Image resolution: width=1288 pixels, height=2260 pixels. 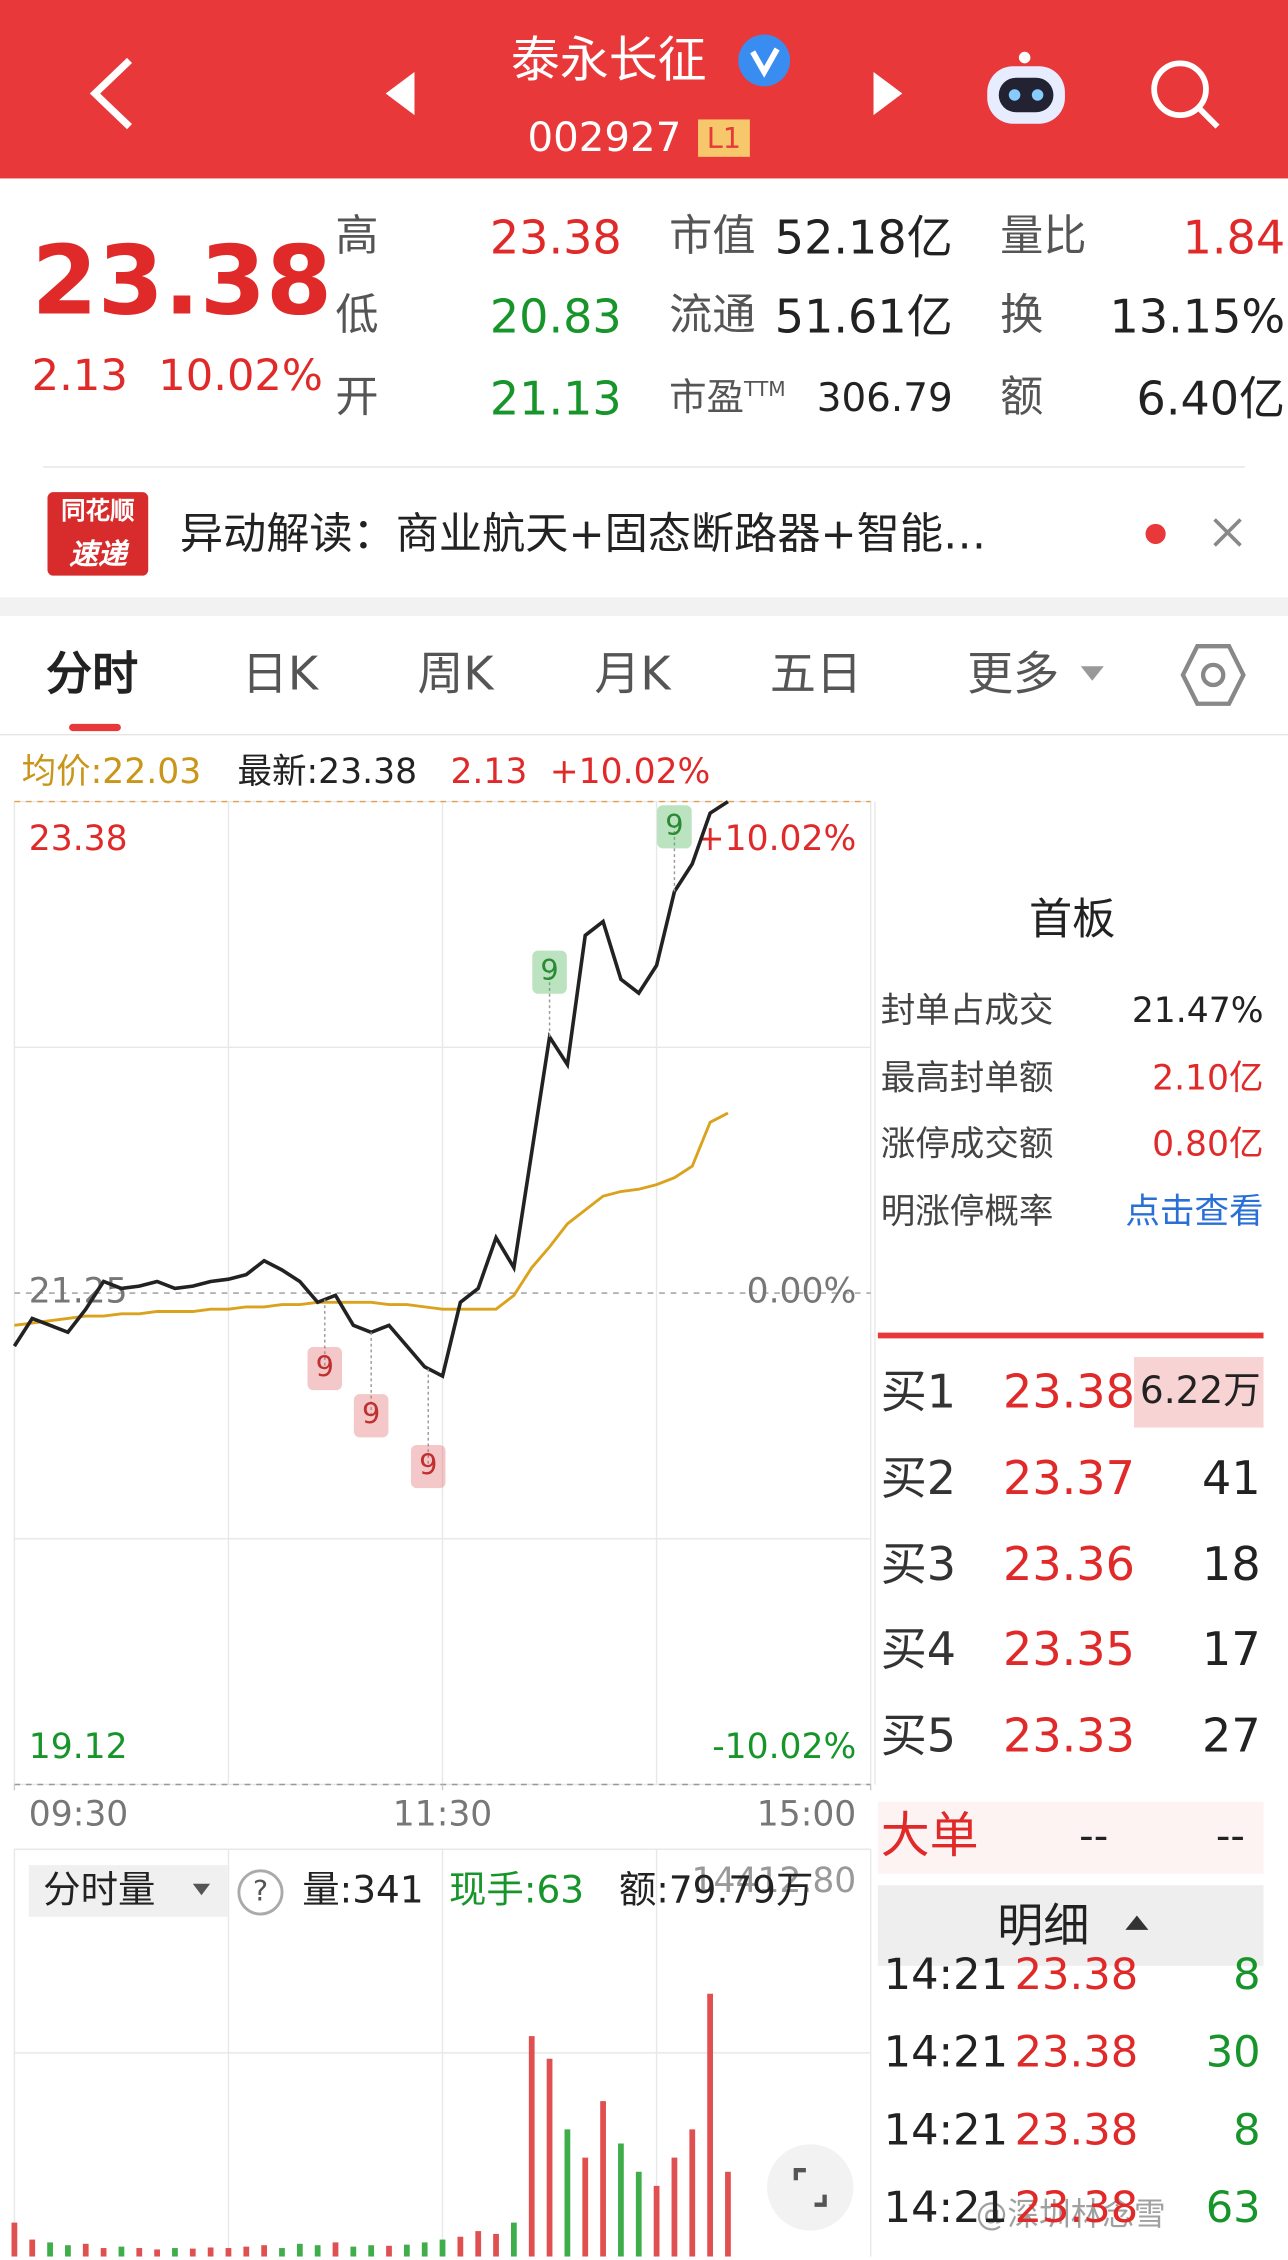 I want to click on stat-value: 23.38, so click(x=555, y=237).